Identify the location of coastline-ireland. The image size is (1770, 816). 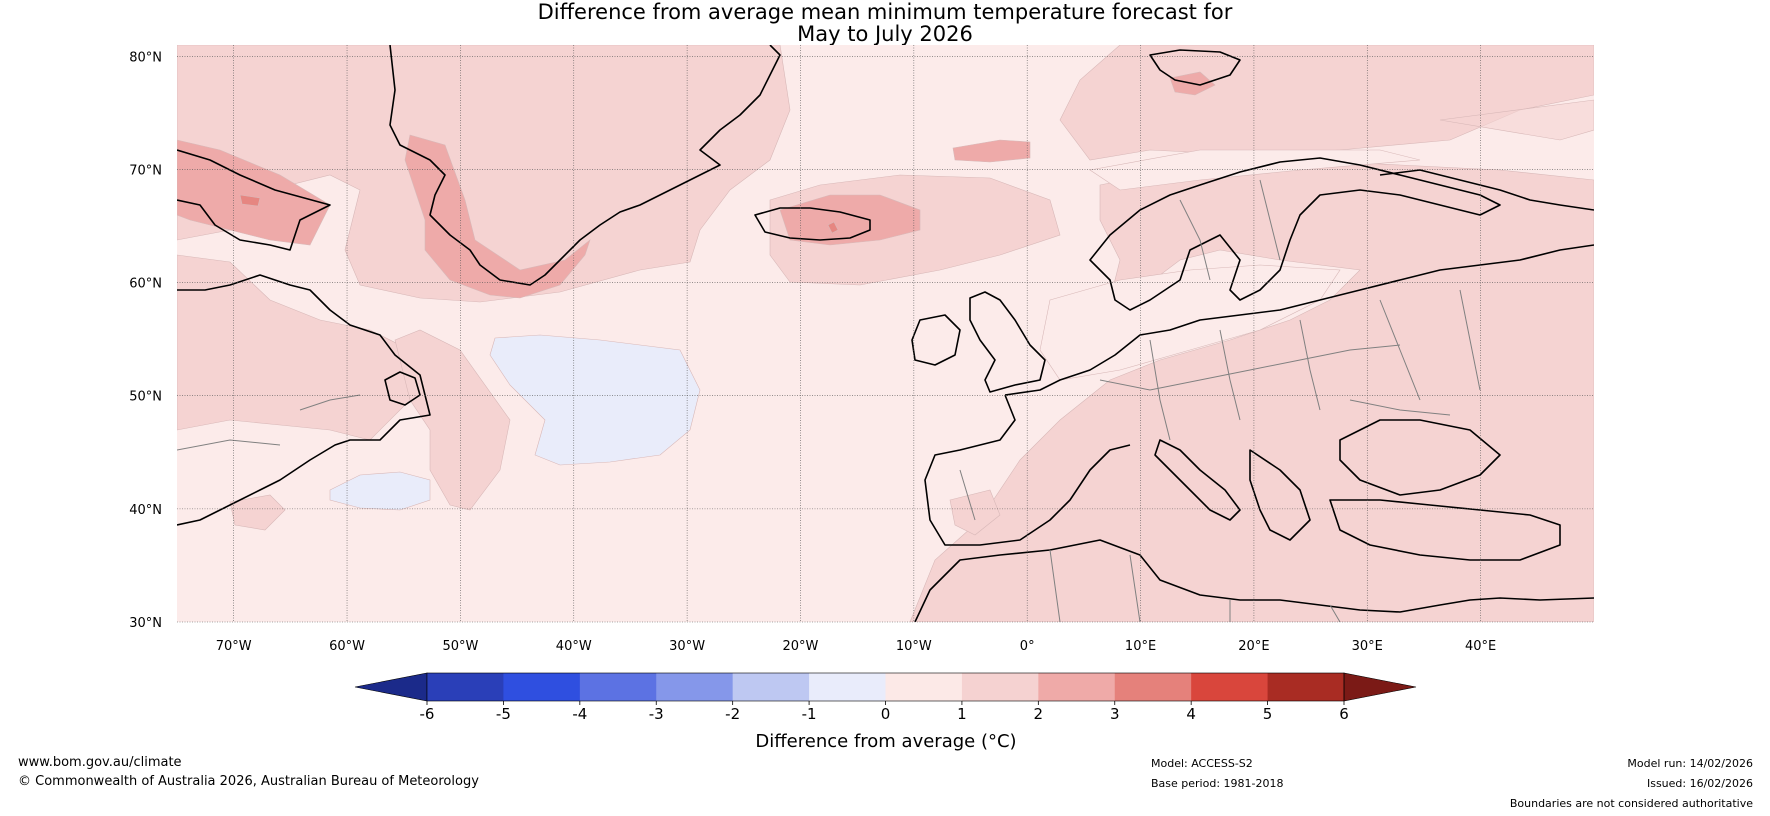
(936, 340).